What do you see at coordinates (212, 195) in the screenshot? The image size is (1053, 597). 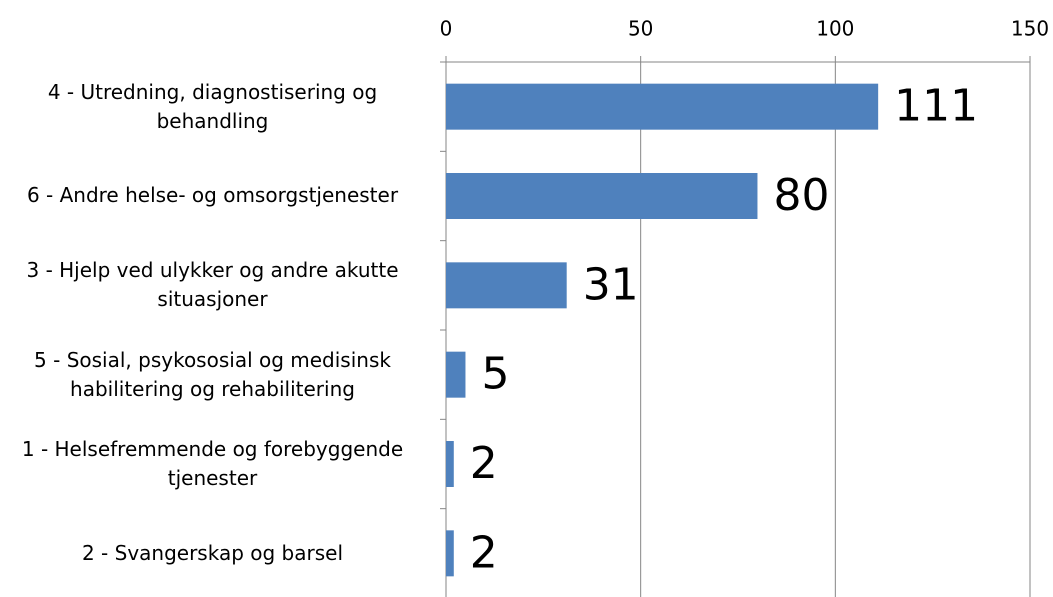 I see `category-label: 6 - Andre helse- og omsorgstjenester` at bounding box center [212, 195].